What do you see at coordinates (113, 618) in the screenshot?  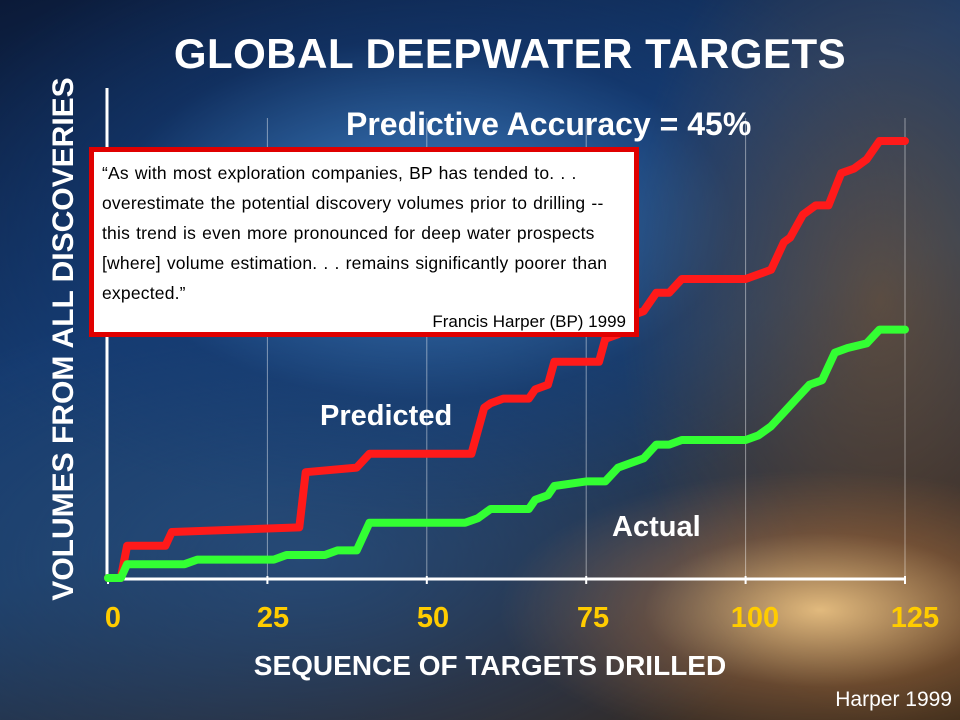 I see `x-tick-label: 0` at bounding box center [113, 618].